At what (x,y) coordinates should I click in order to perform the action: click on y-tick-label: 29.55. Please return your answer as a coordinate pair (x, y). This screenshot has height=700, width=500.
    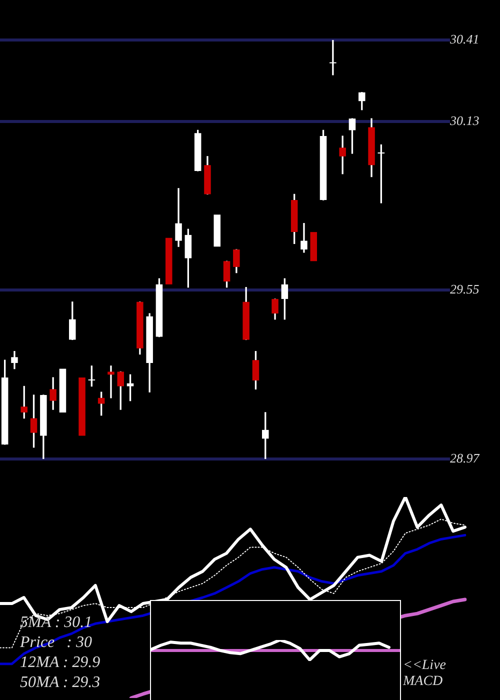
    Looking at the image, I should click on (465, 289).